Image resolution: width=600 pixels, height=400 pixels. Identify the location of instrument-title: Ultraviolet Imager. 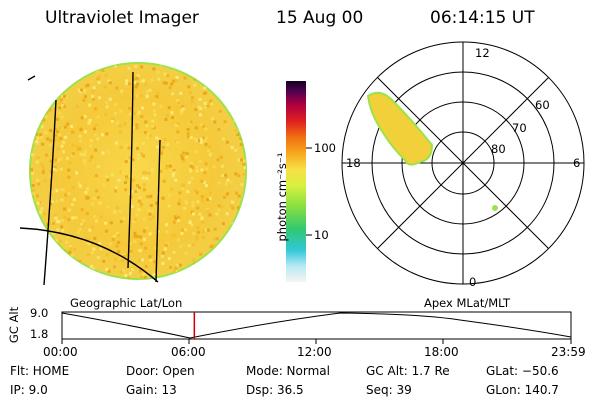
(122, 18).